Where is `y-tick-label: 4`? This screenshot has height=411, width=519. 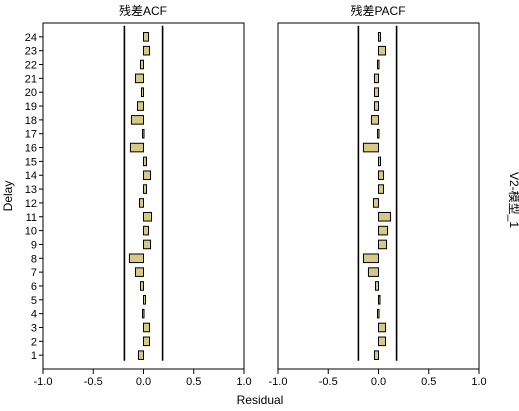
y-tick-label: 4 is located at coordinates (34, 315).